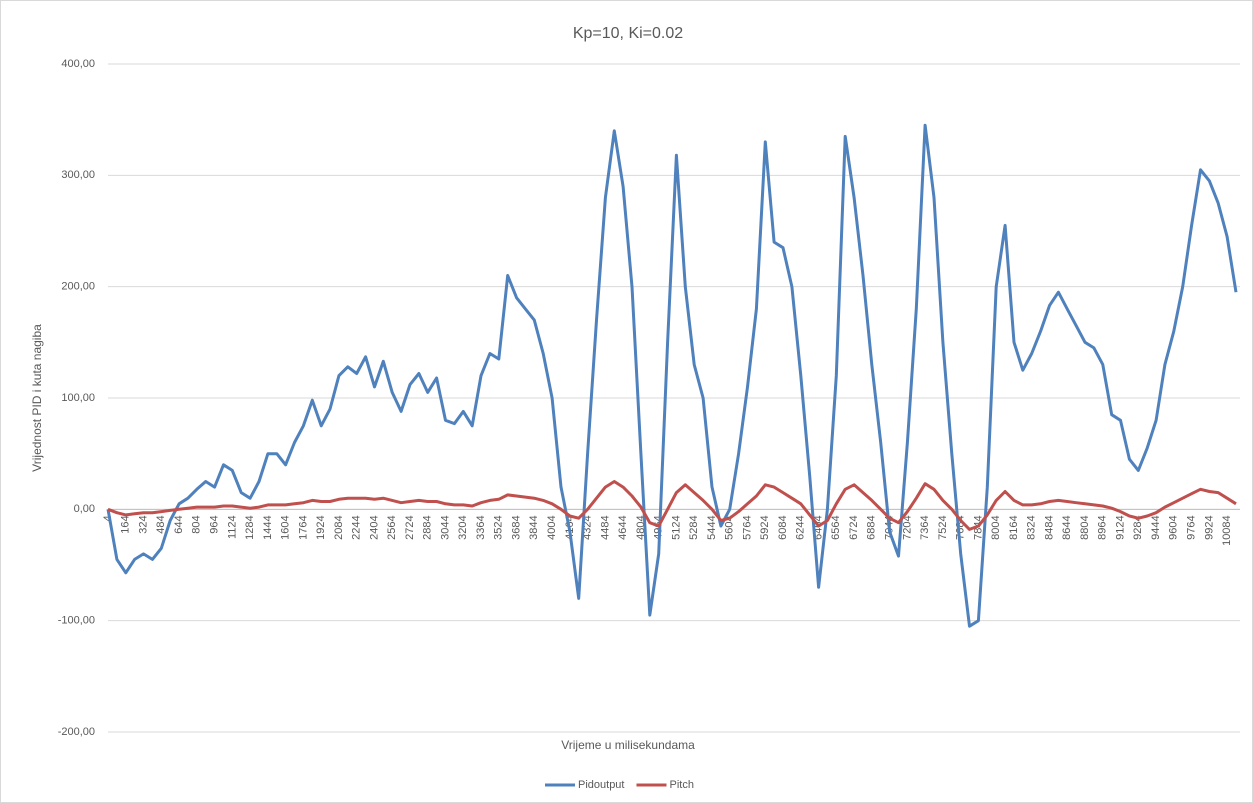 The height and width of the screenshot is (803, 1253). I want to click on y-tick-label: 200,00, so click(78, 287).